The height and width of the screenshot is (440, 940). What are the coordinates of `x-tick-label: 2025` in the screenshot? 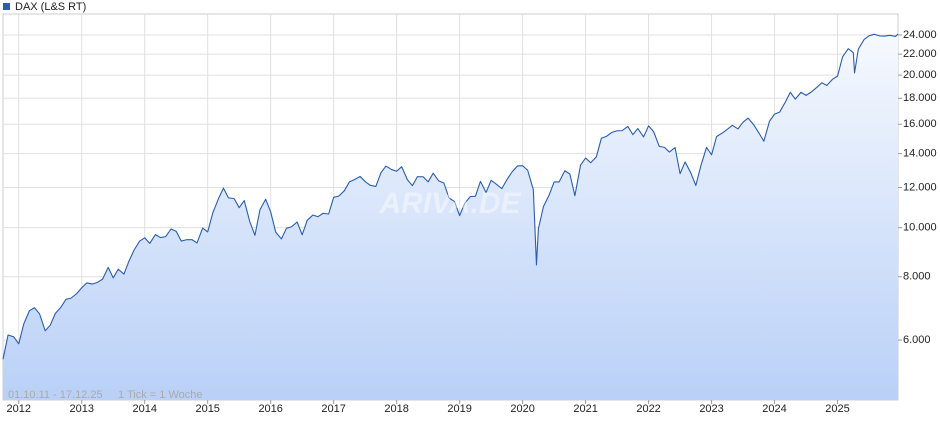 It's located at (837, 409).